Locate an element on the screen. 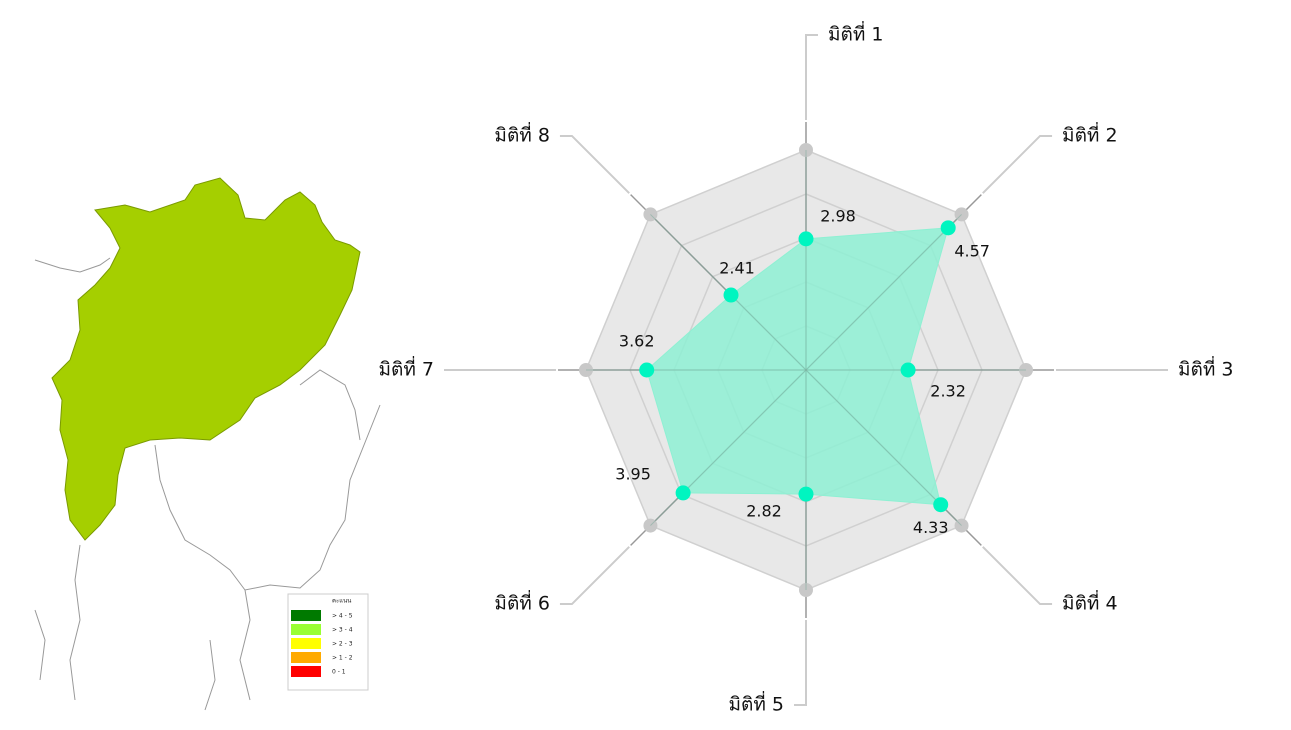 The width and height of the screenshot is (1291, 730). legend-label: > 3 - 4 is located at coordinates (342, 630).